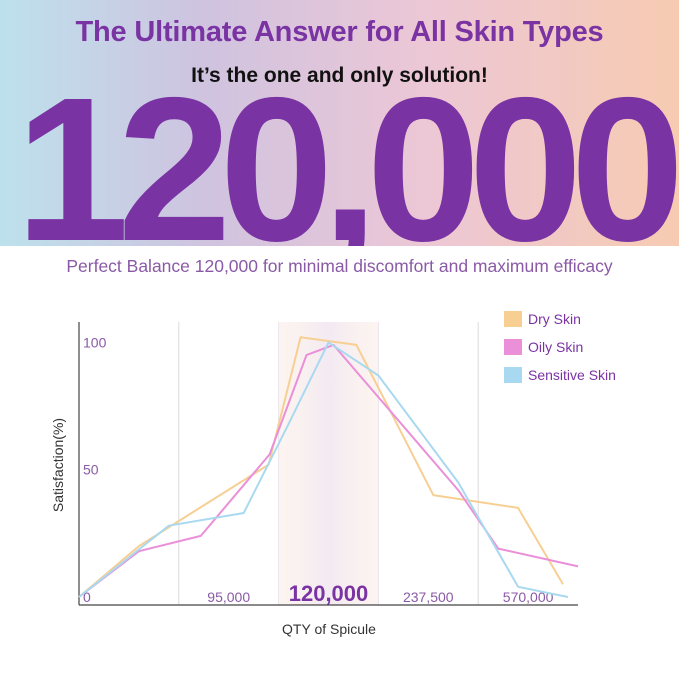 This screenshot has width=679, height=679. Describe the element at coordinates (329, 593) in the screenshot. I see `x-tick-label: 120,000` at that location.